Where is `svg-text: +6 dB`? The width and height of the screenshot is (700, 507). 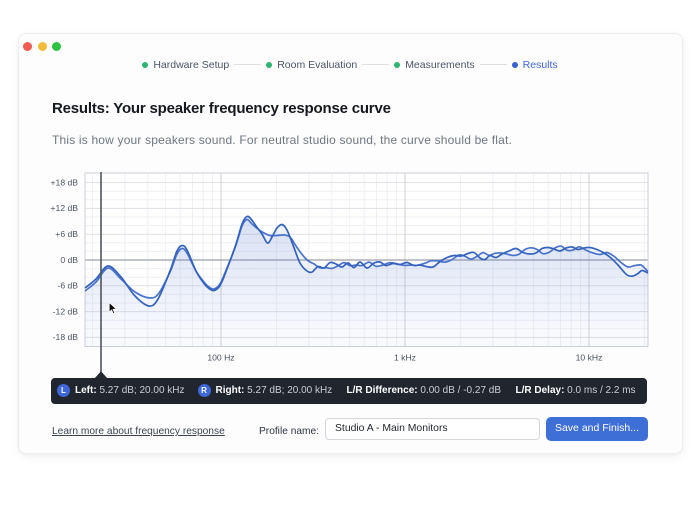
svg-text: +6 dB is located at coordinates (66, 234).